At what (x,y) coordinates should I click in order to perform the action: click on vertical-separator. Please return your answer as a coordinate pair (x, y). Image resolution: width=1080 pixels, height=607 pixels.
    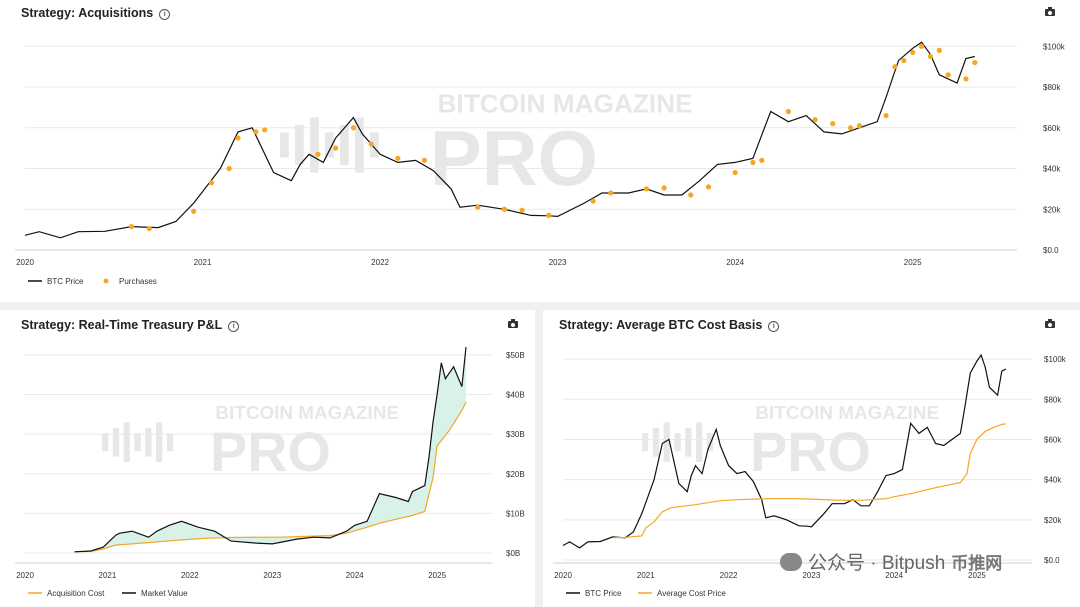
    Looking at the image, I should click on (539, 458).